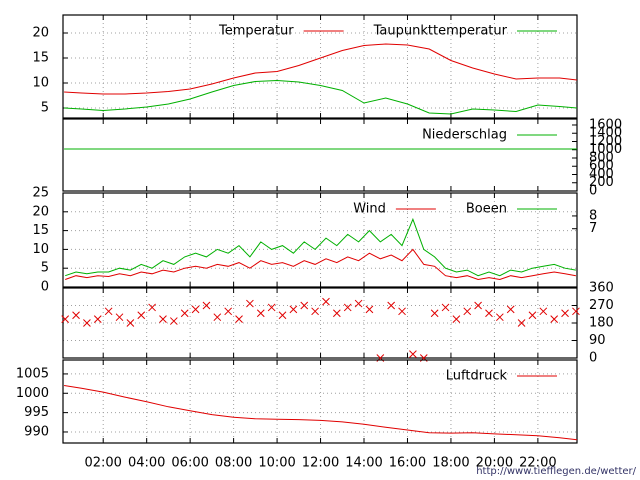 The width and height of the screenshot is (640, 480). What do you see at coordinates (537, 463) in the screenshot?
I see `x-tick-label: 22:00` at bounding box center [537, 463].